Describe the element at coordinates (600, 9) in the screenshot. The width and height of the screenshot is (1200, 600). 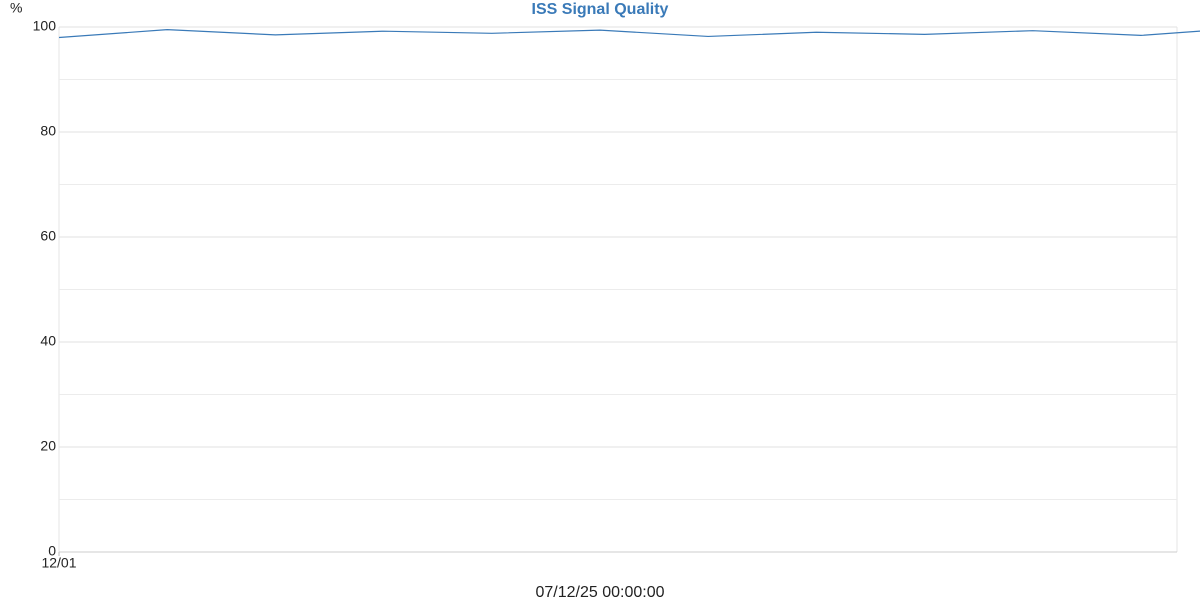
I see `chart-title: ISS Signal Quality` at that location.